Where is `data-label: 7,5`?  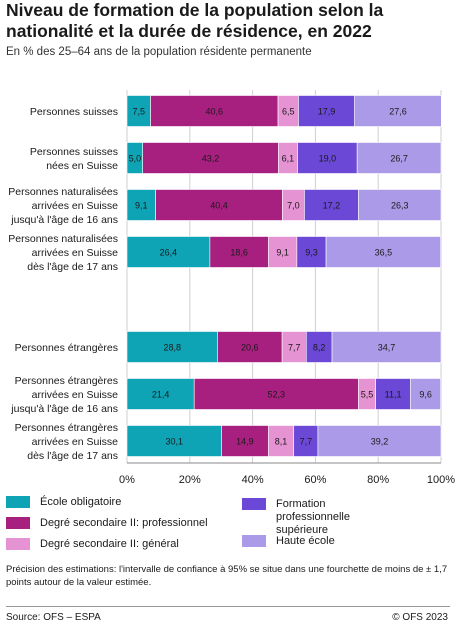 data-label: 7,5 is located at coordinates (139, 112).